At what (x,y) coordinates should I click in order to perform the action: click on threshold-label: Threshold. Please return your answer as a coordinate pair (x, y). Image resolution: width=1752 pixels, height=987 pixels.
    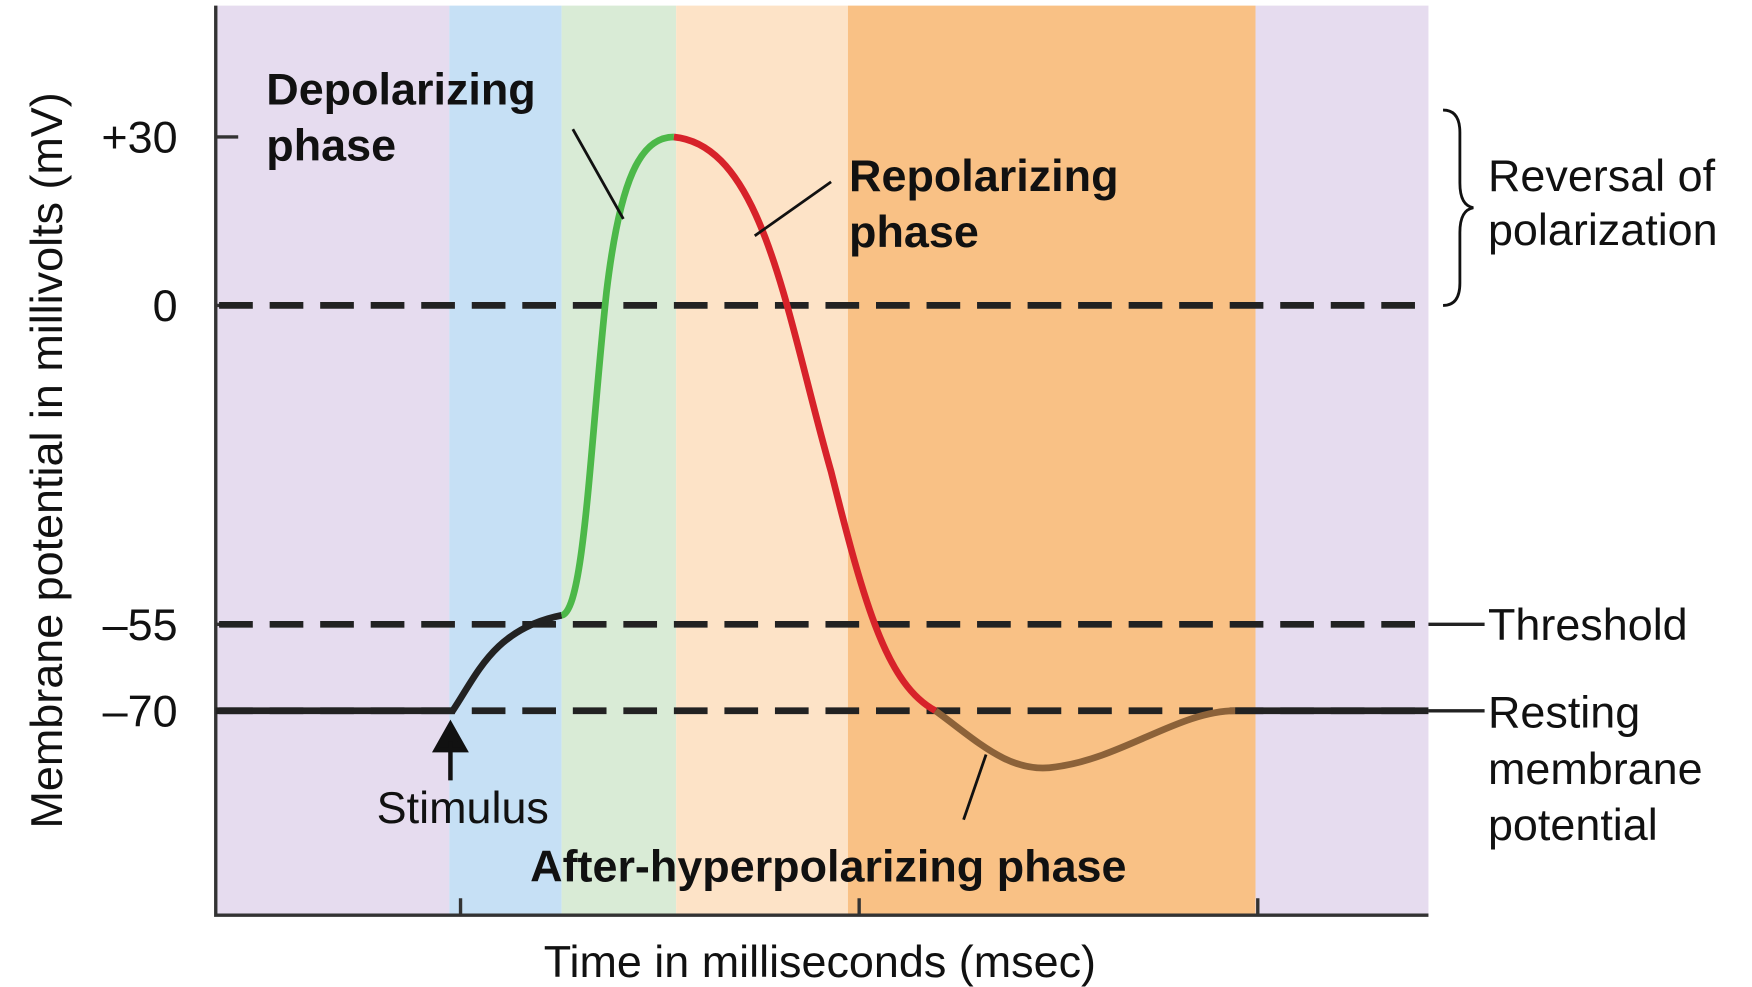
    Looking at the image, I should click on (1588, 624).